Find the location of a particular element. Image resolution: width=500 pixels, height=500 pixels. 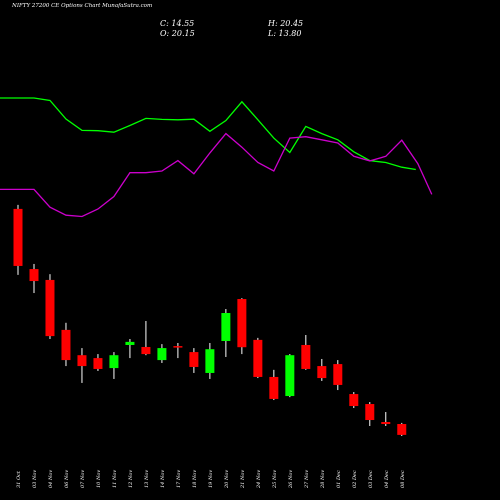

x-tick-label: 13 Nov is located at coordinates (147, 479).